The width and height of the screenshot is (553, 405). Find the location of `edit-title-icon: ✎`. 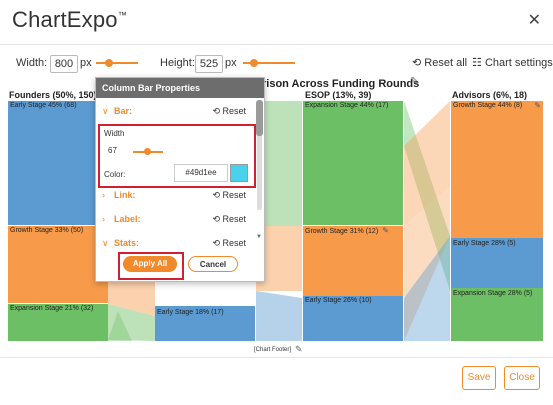

edit-title-icon: ✎ is located at coordinates (414, 81).